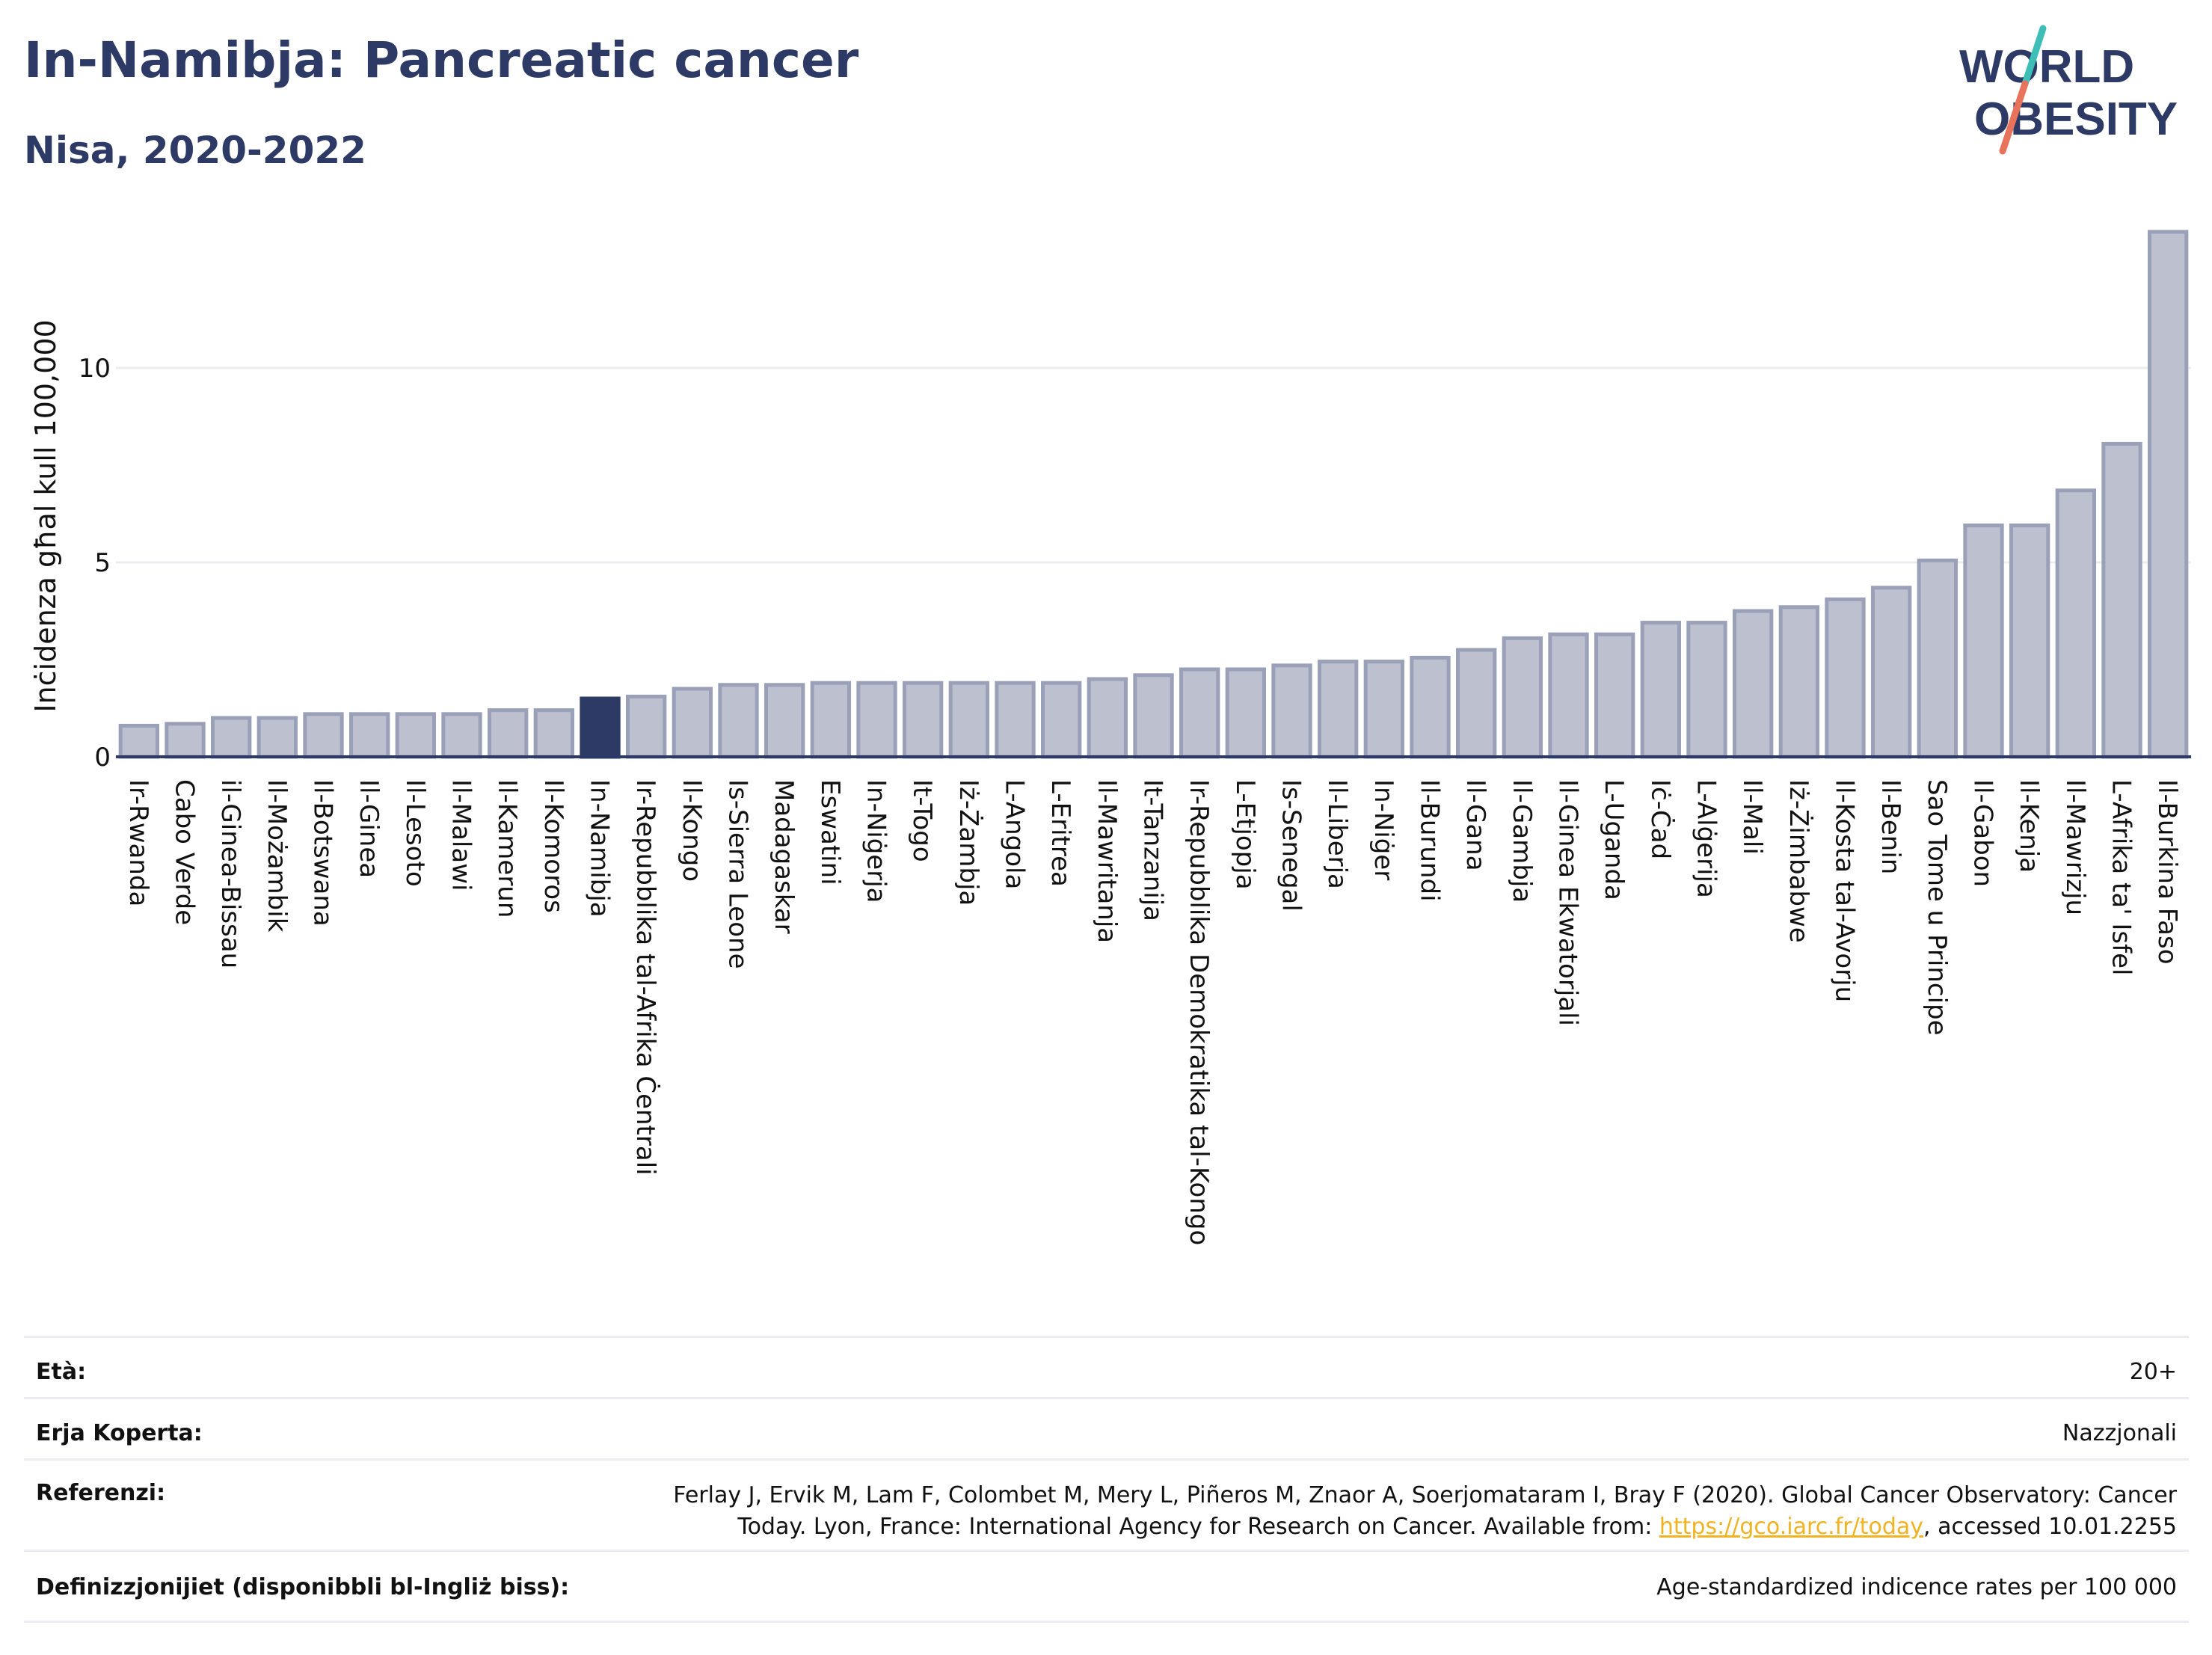  Describe the element at coordinates (1107, 861) in the screenshot. I see `x-tick-label: Il-Mawritanja` at that location.